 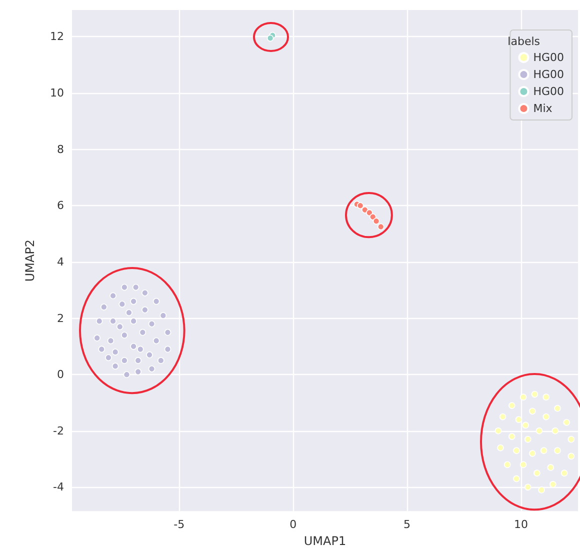 What do you see at coordinates (60, 375) in the screenshot?
I see `y-tick-label: 0` at bounding box center [60, 375].